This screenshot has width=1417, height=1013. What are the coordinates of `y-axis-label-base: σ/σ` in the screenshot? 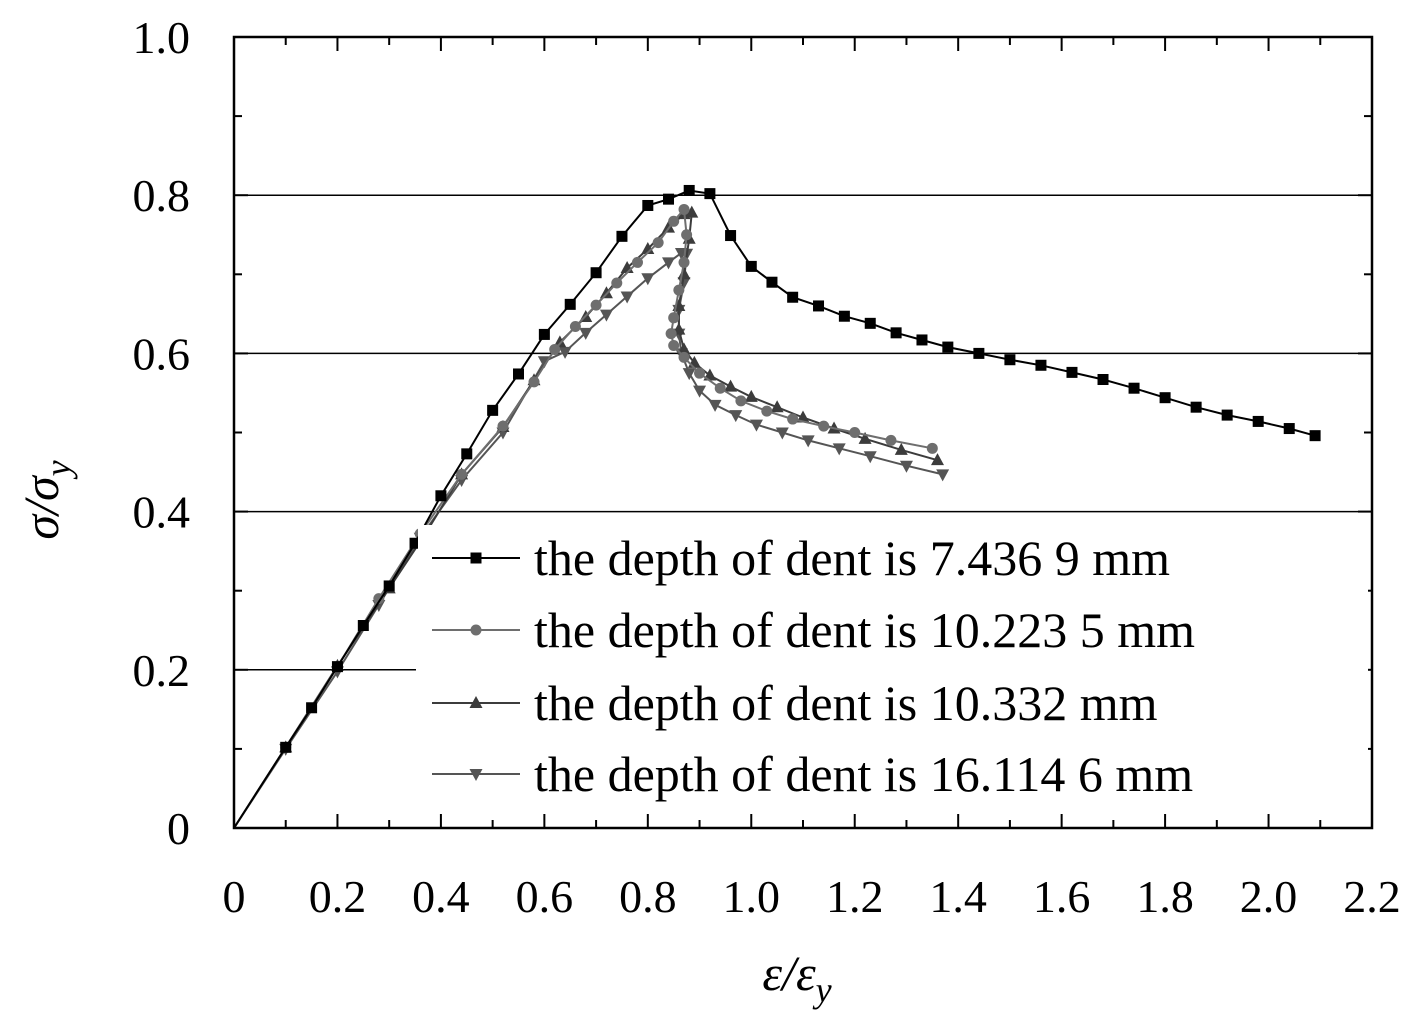 It's located at (41, 507).